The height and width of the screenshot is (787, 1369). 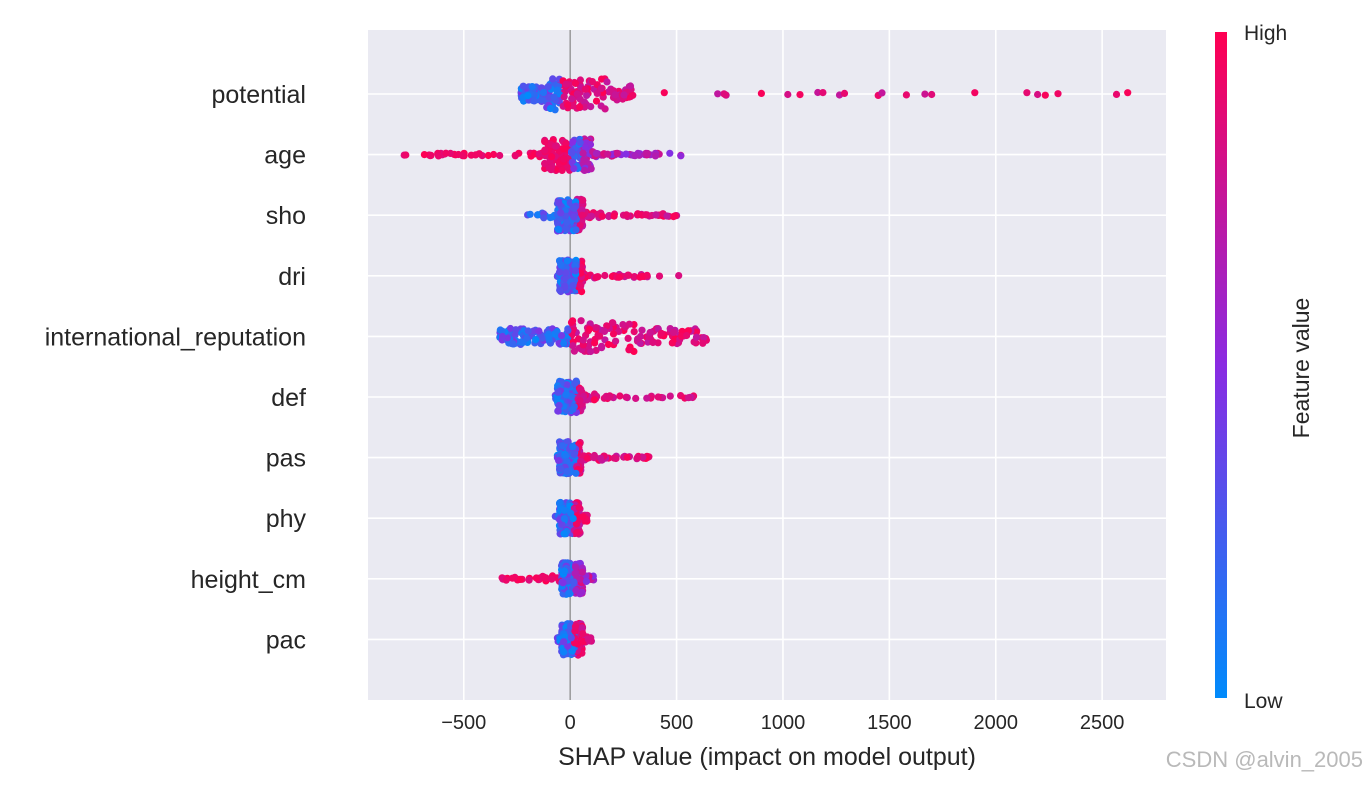 What do you see at coordinates (1265, 33) in the screenshot?
I see `colorbar-high-label: High` at bounding box center [1265, 33].